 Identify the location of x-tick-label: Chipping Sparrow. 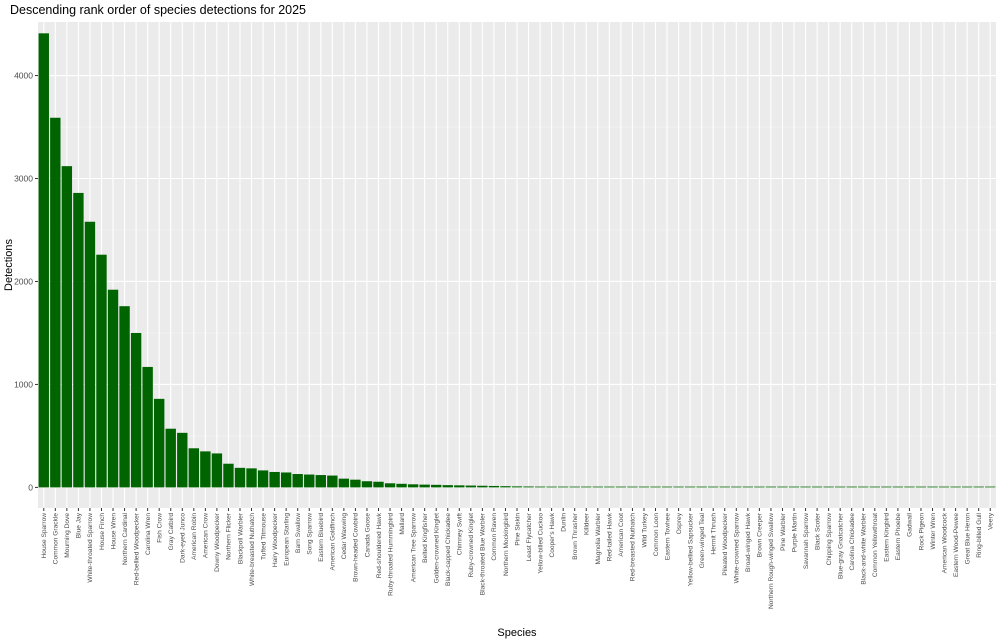
(829, 539).